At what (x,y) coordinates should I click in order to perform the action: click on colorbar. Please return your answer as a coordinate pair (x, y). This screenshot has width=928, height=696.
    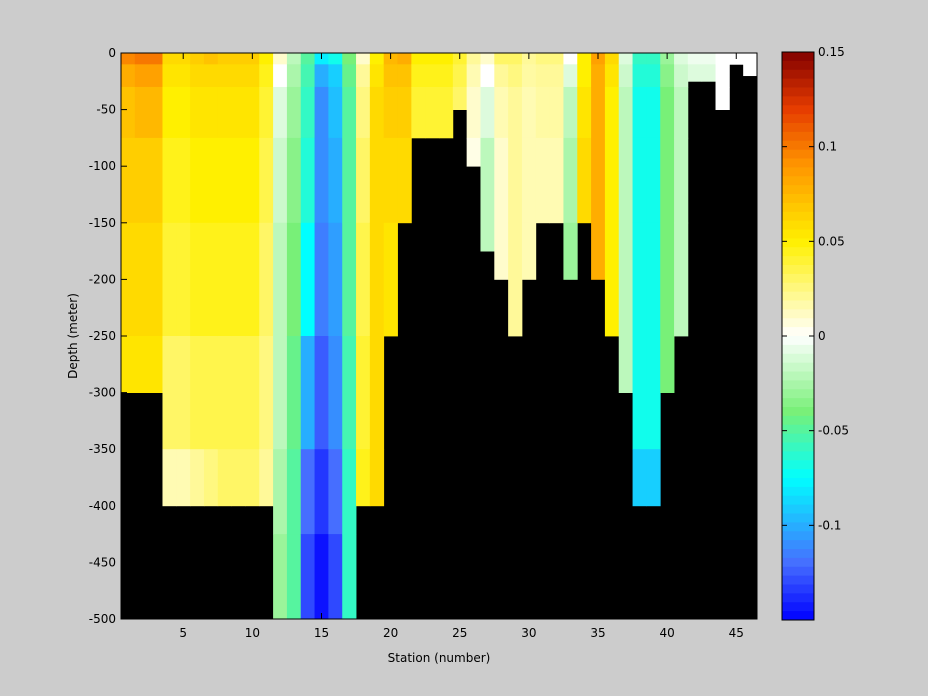
    Looking at the image, I should click on (798, 336).